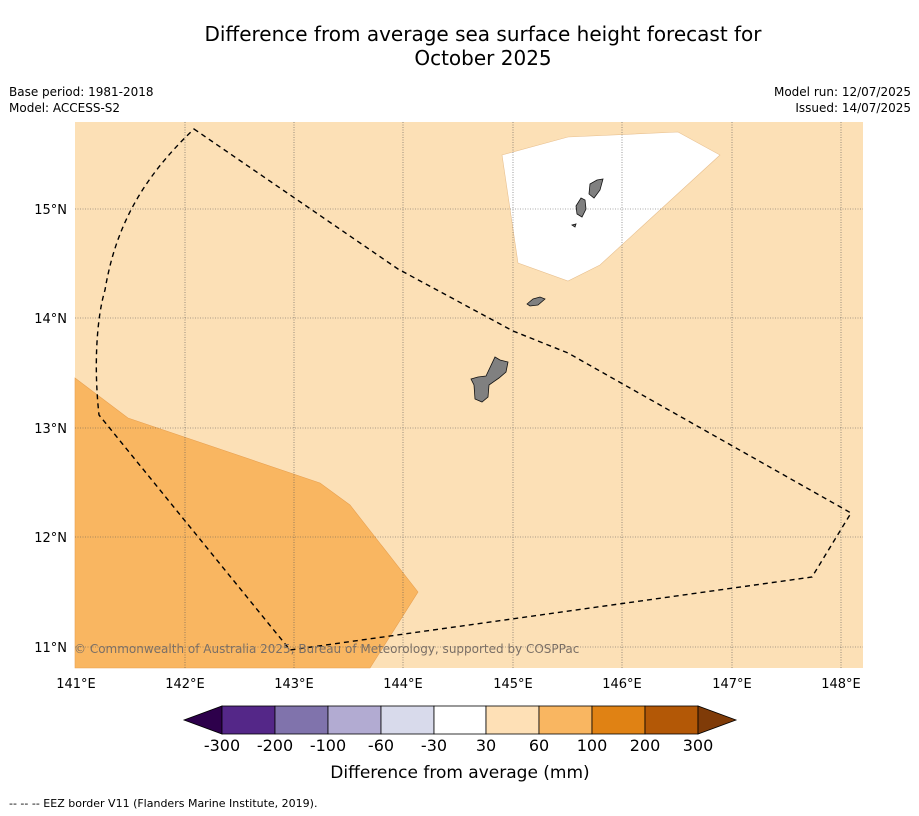  Describe the element at coordinates (50, 210) in the screenshot. I see `lat-label-15n: 15°N` at that location.